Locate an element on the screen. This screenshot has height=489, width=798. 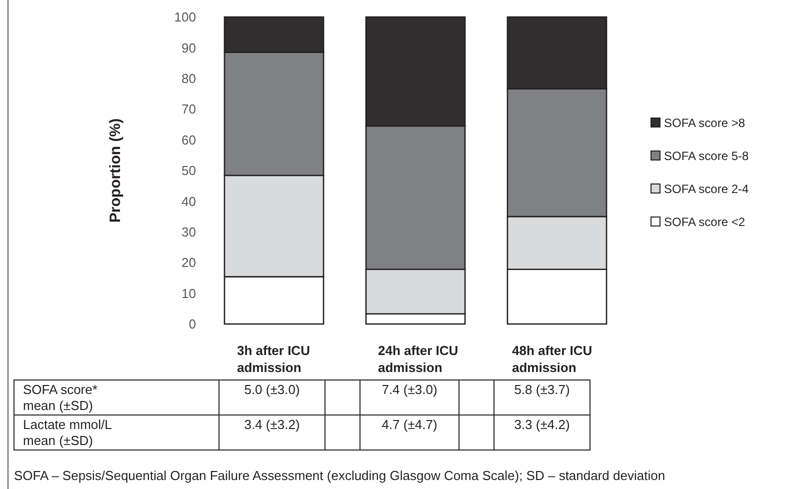
text: Lactate mmol/L mean (±SD) is located at coordinates (67, 432).